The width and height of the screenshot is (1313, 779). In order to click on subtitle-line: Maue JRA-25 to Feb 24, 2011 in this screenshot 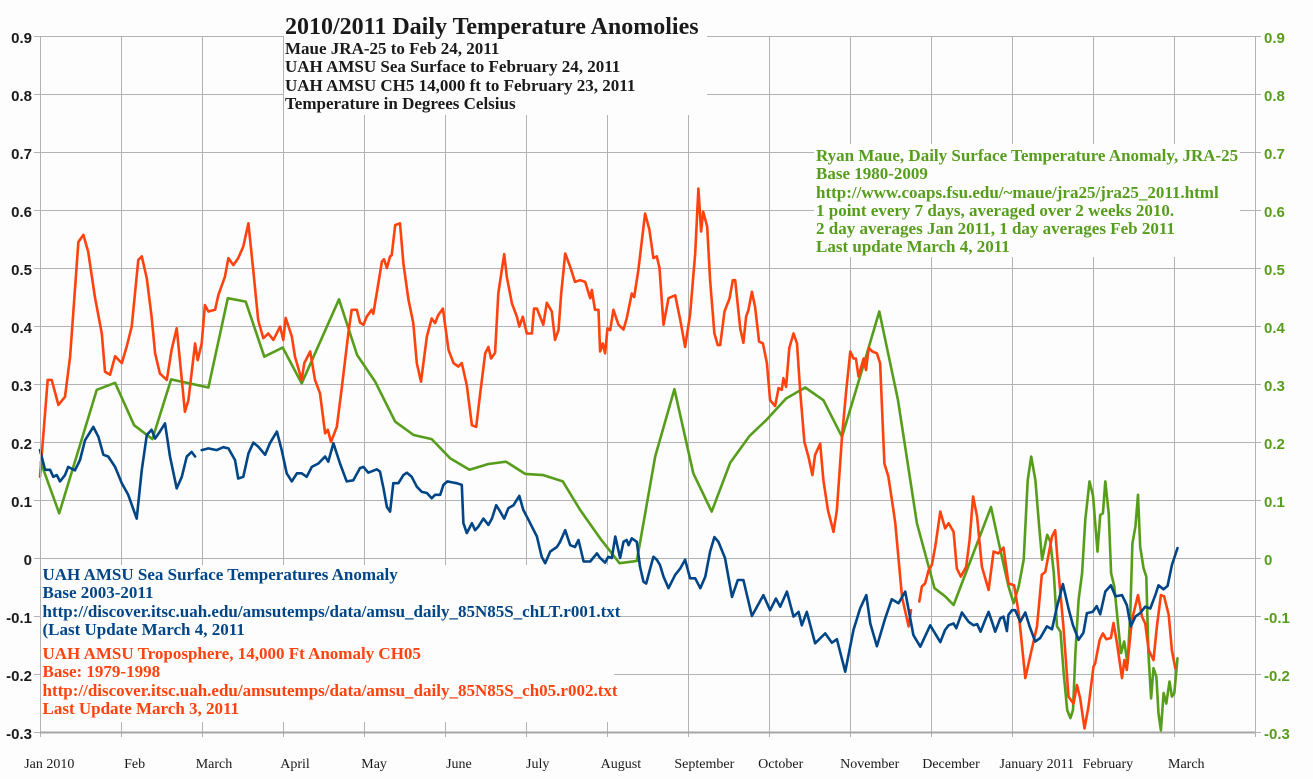, I will do `click(392, 48)`.